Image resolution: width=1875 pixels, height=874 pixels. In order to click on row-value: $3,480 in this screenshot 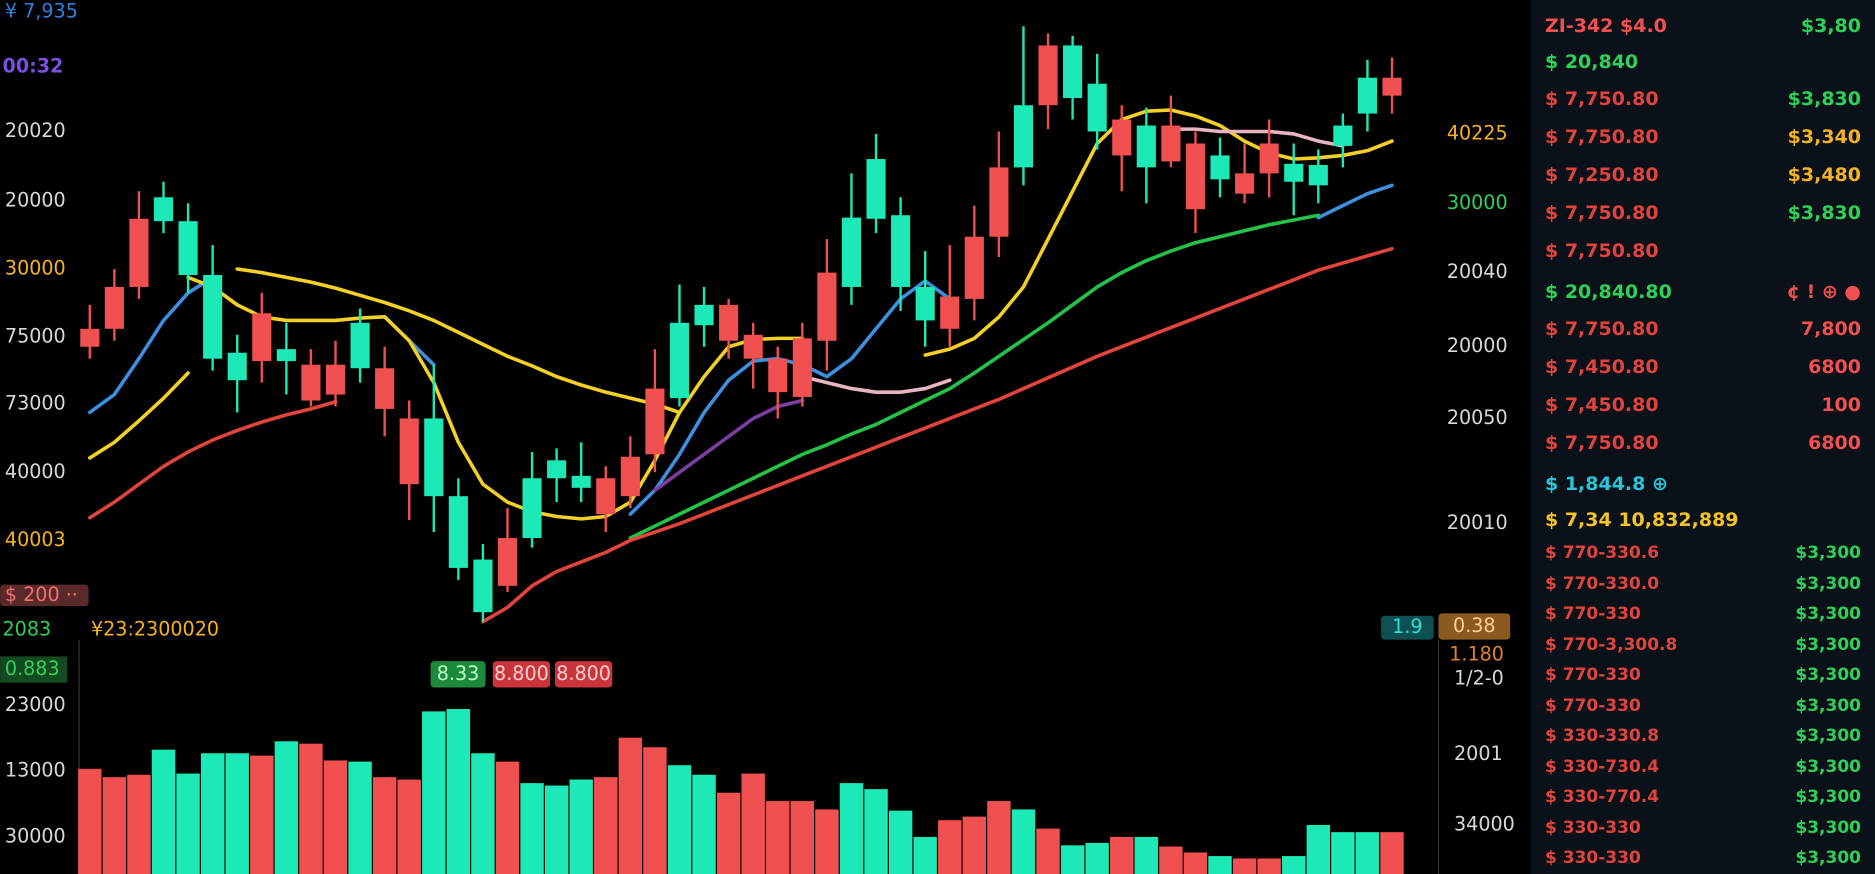, I will do `click(1824, 175)`.